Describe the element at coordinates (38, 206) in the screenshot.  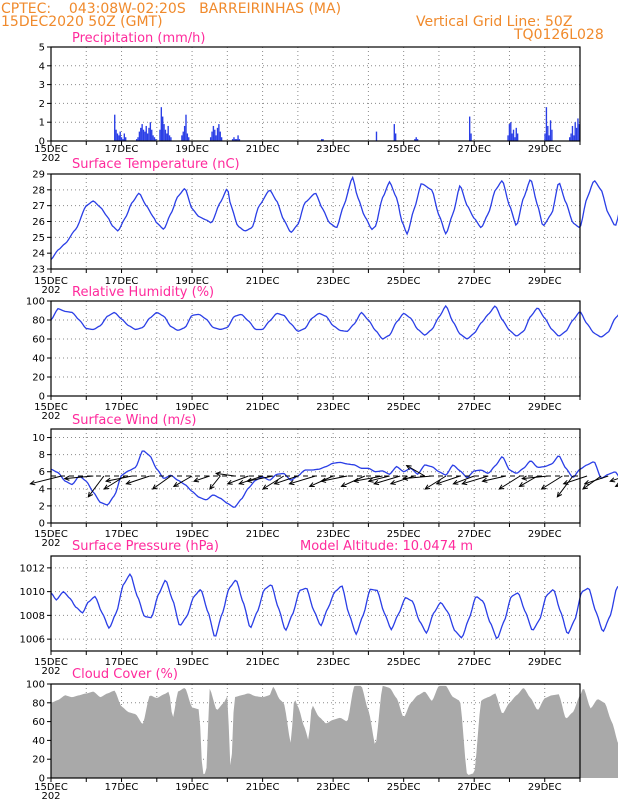
I see `y-tick-label: 27` at that location.